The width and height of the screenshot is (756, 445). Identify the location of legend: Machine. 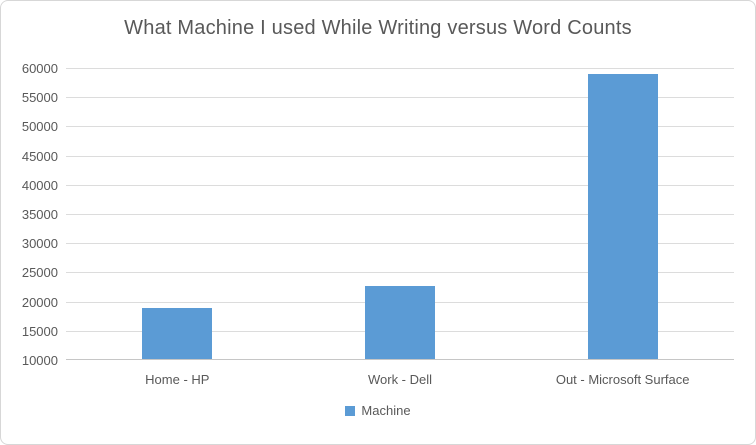
(378, 410).